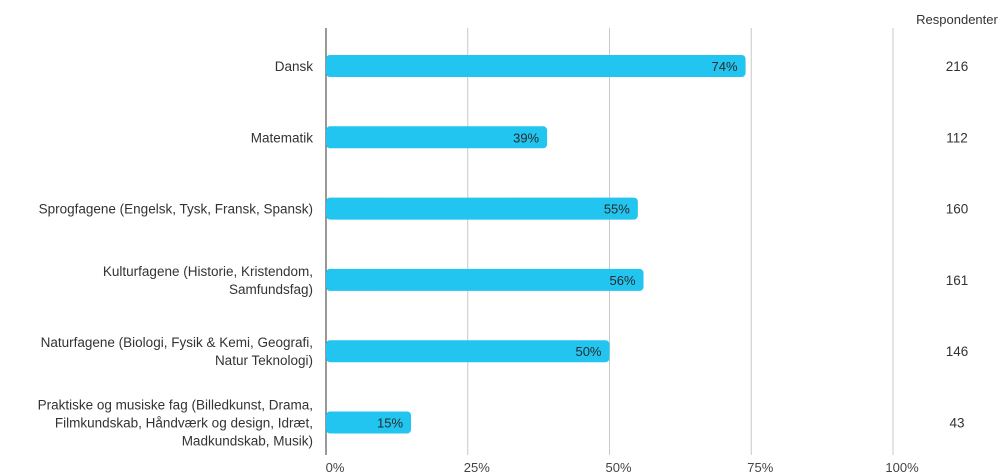 This screenshot has height=475, width=1005. Describe the element at coordinates (957, 66) in the screenshot. I see `respondents-value: 216` at that location.